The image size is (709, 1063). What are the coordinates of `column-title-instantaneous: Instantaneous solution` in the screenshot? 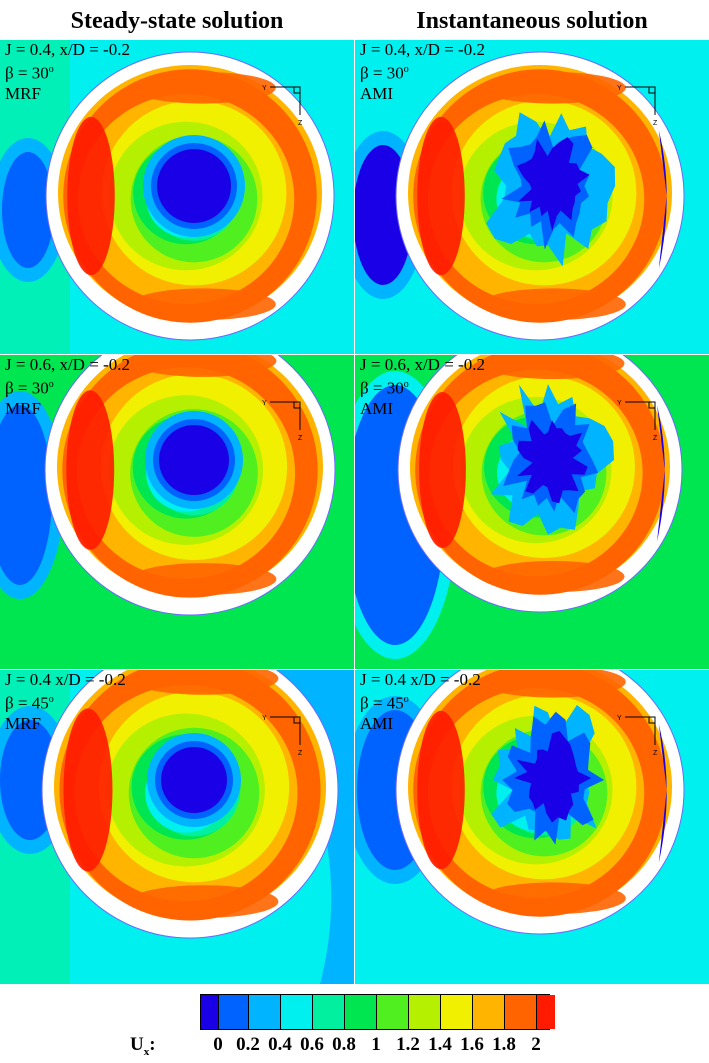 It's located at (532, 21).